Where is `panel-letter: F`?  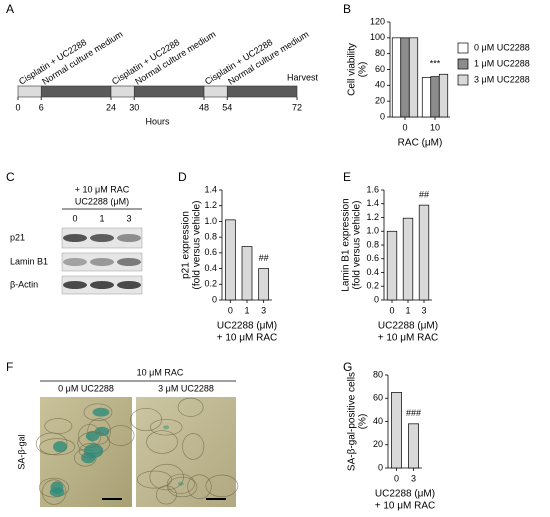
panel-letter: F is located at coordinates (9, 367).